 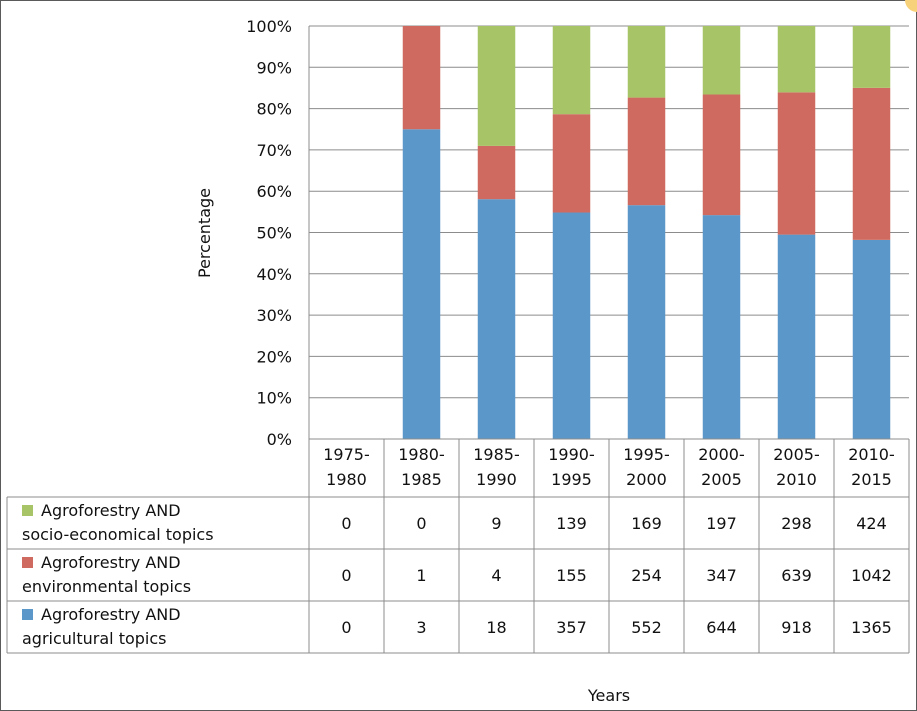 I want to click on y-tick-label: 100%, so click(x=269, y=26).